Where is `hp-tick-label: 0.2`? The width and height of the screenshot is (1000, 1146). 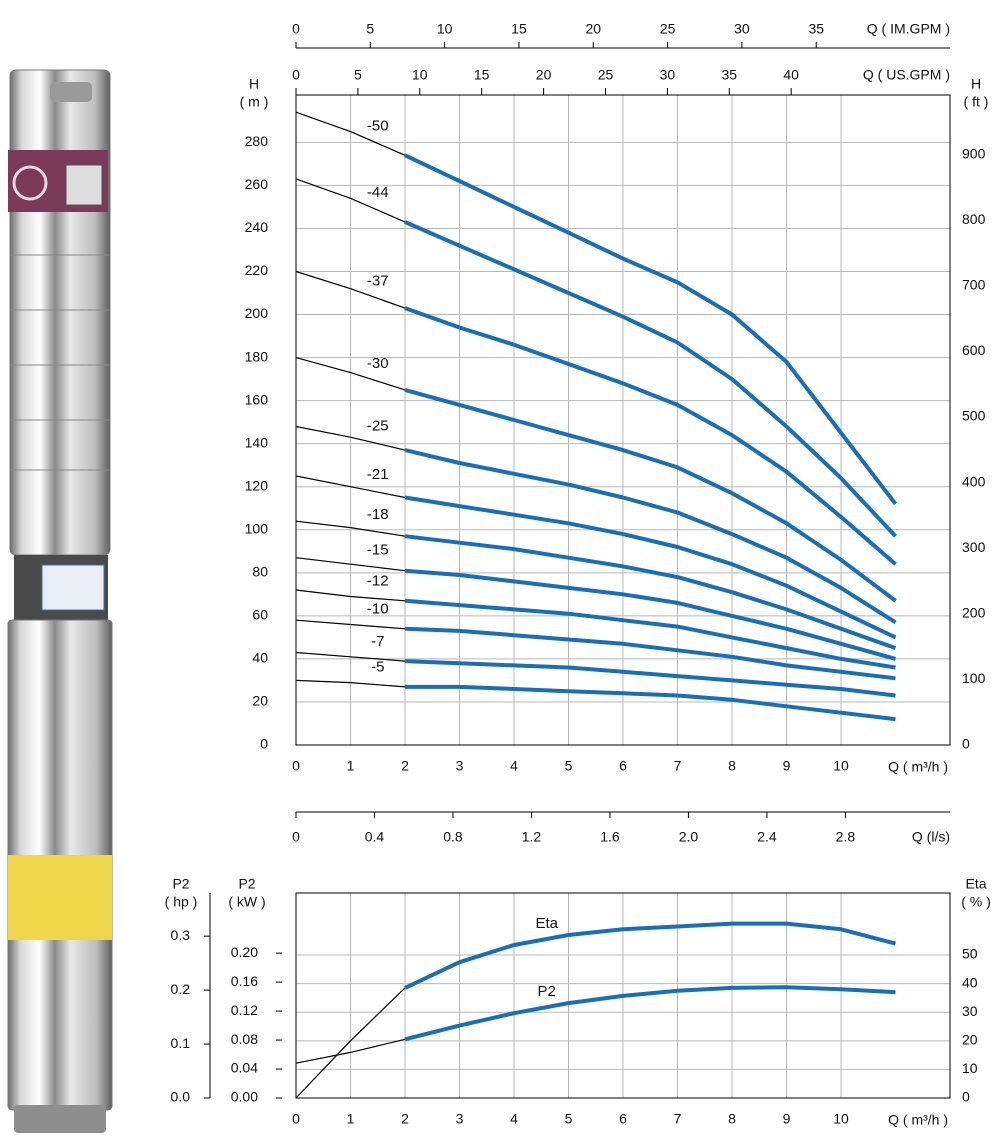 hp-tick-label: 0.2 is located at coordinates (181, 989).